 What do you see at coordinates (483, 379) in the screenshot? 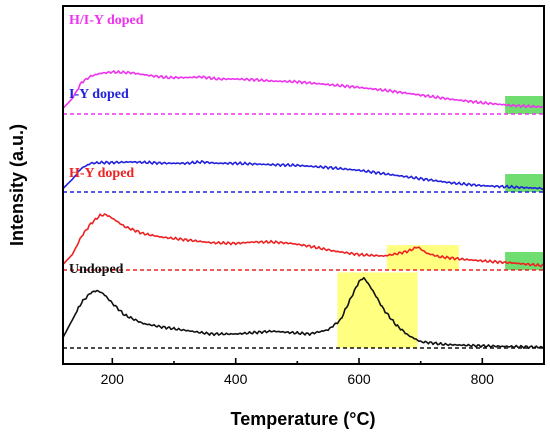
I see `x-tick-label-800: 800` at bounding box center [483, 379].